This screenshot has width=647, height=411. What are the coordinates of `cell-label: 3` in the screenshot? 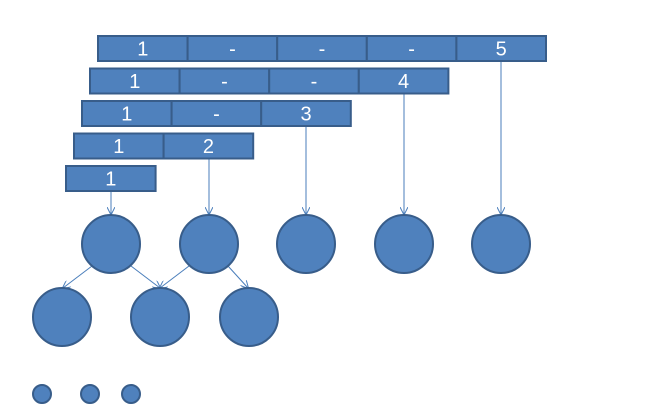 It's located at (305, 115).